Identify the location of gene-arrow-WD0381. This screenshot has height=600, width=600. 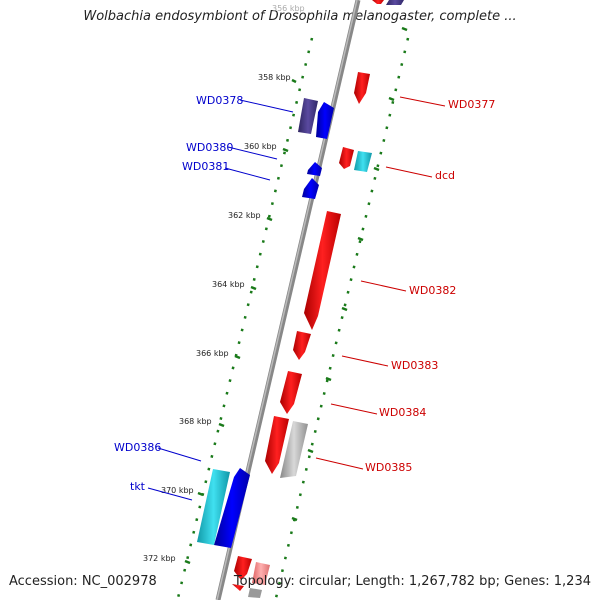
(310, 188).